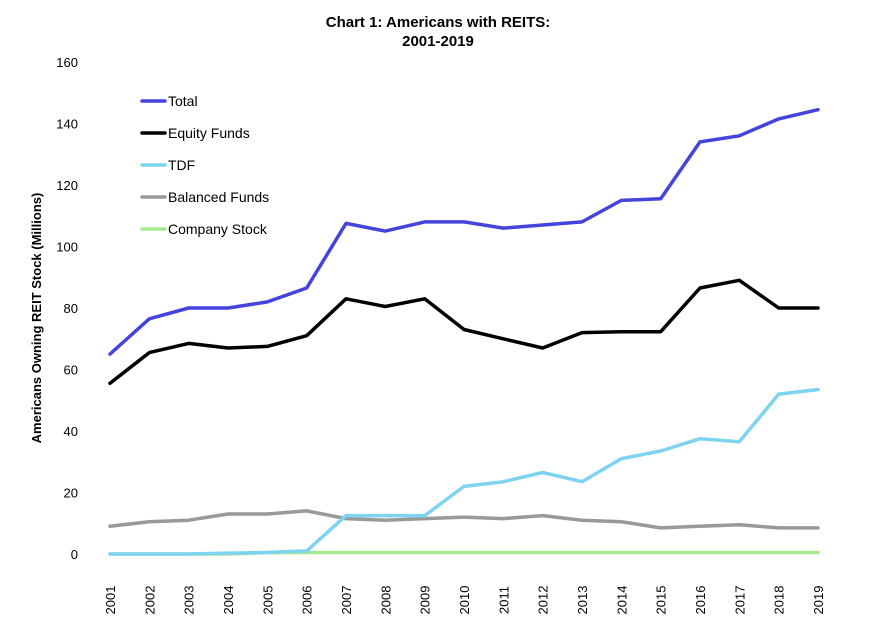 The width and height of the screenshot is (883, 638). Describe the element at coordinates (189, 600) in the screenshot. I see `x-tick-label: 2003` at that location.